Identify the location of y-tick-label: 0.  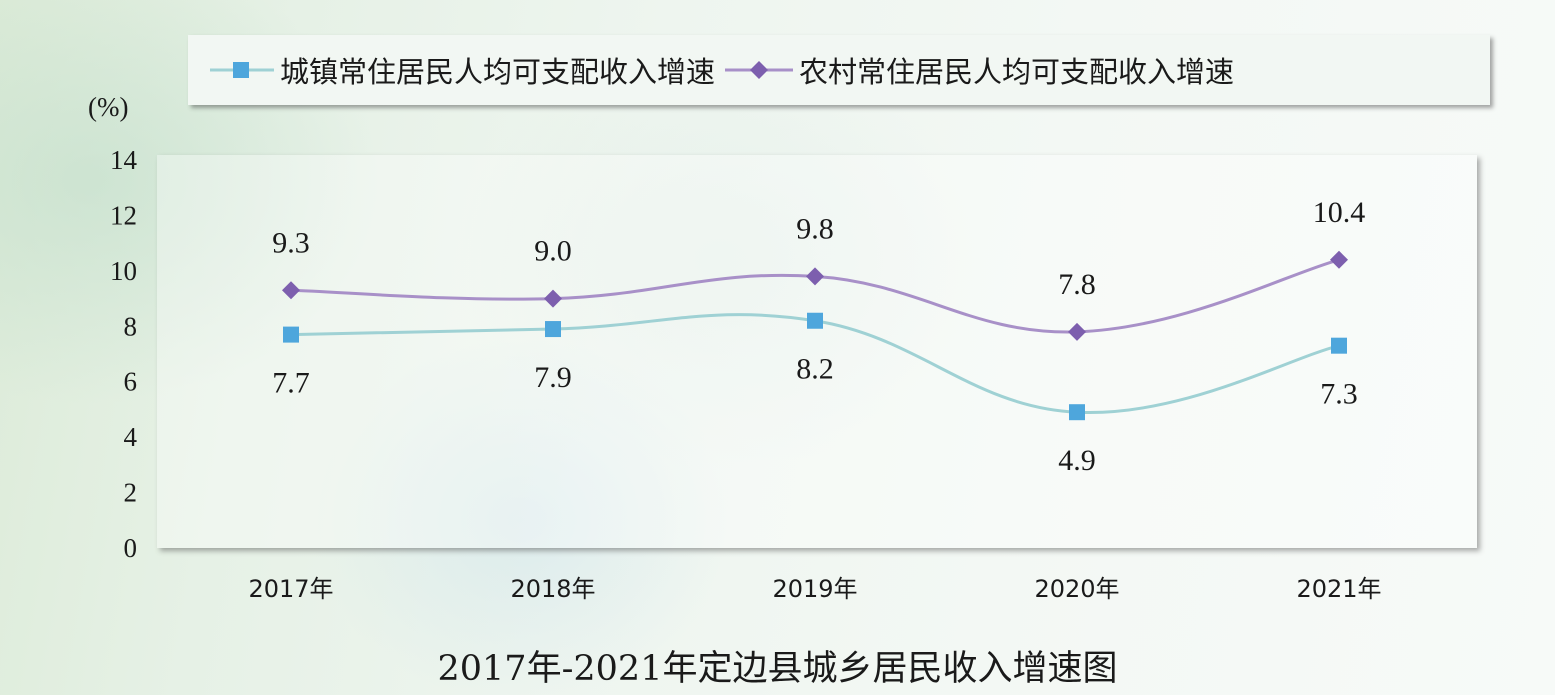
(131, 548).